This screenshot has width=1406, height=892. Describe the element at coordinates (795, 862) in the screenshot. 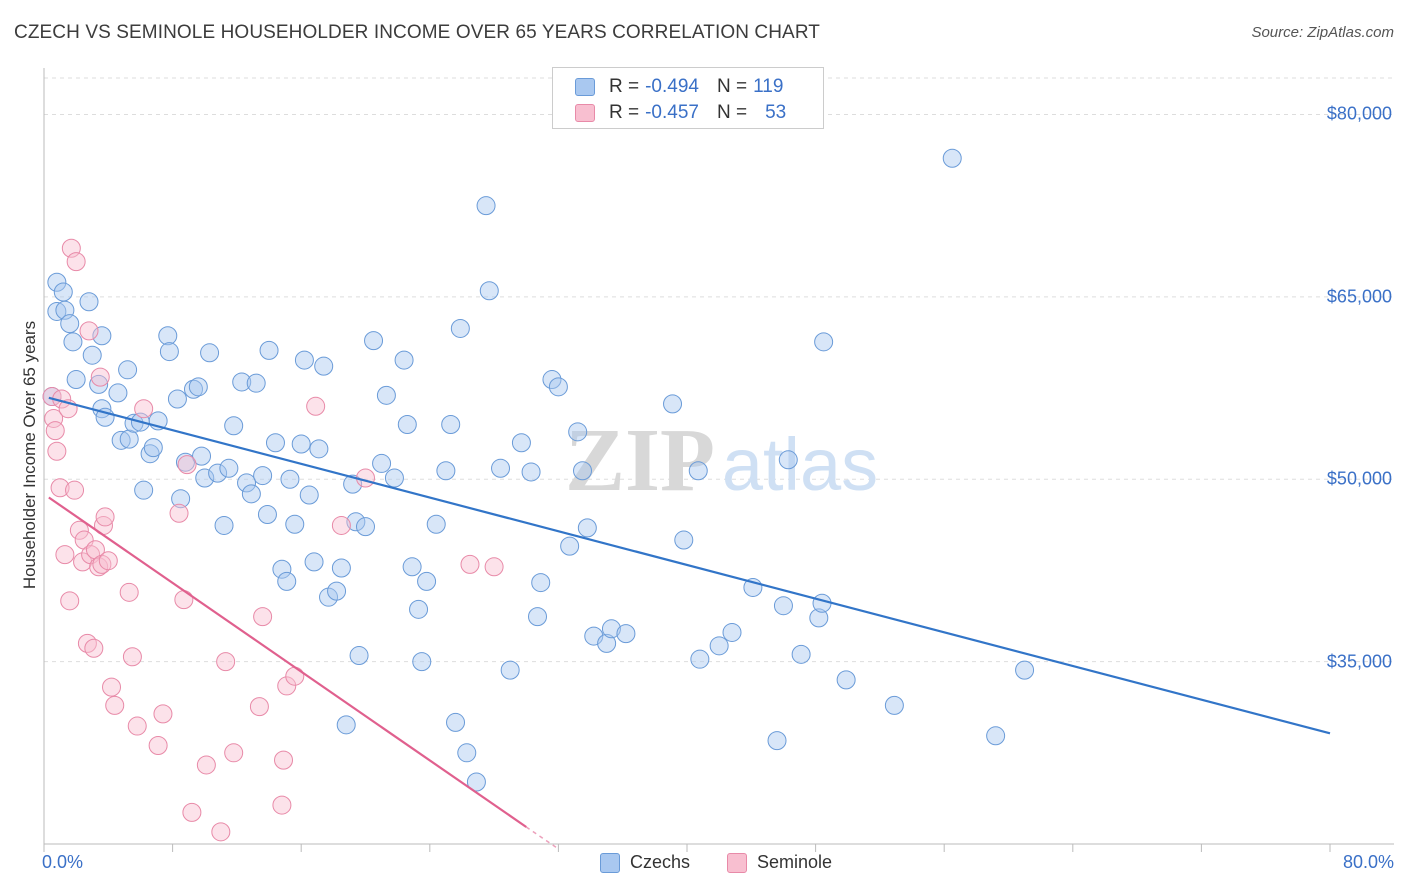

I see `legend-label-seminole: Seminole` at that location.